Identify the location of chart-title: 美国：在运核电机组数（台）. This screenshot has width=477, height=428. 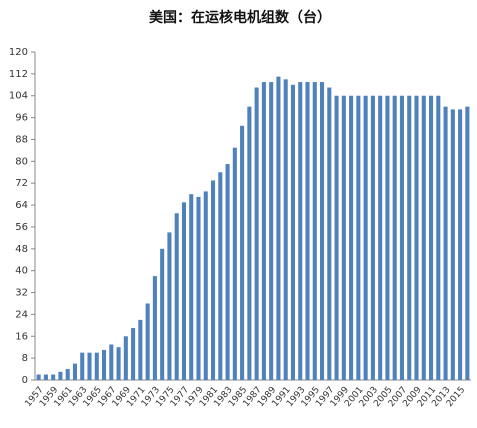
(240, 17).